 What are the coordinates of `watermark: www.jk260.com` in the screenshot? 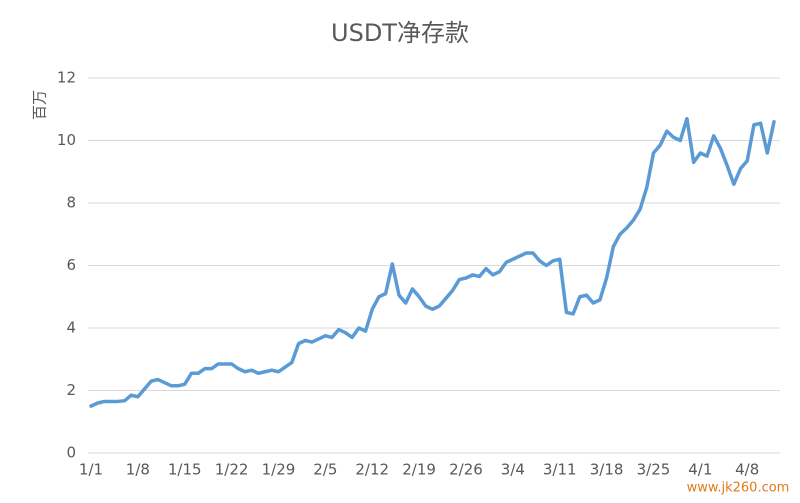 It's located at (738, 488).